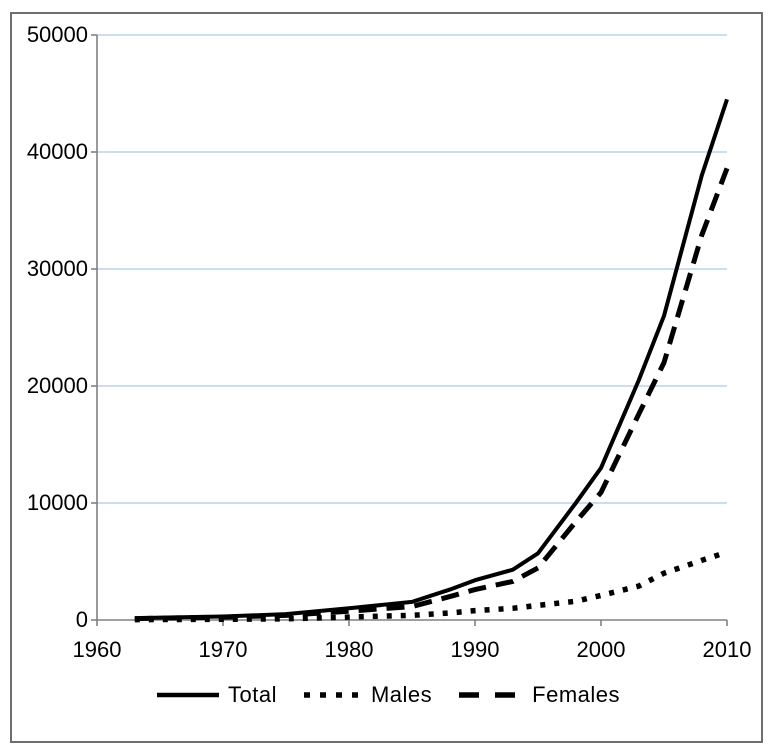  Describe the element at coordinates (367, 695) in the screenshot. I see `legend-item-males: Males` at that location.